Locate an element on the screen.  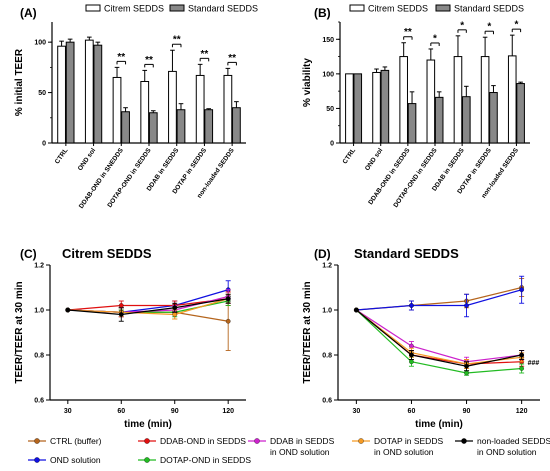
legend-label: DOTAP-OND in SEDDS is located at coordinates (205, 460).